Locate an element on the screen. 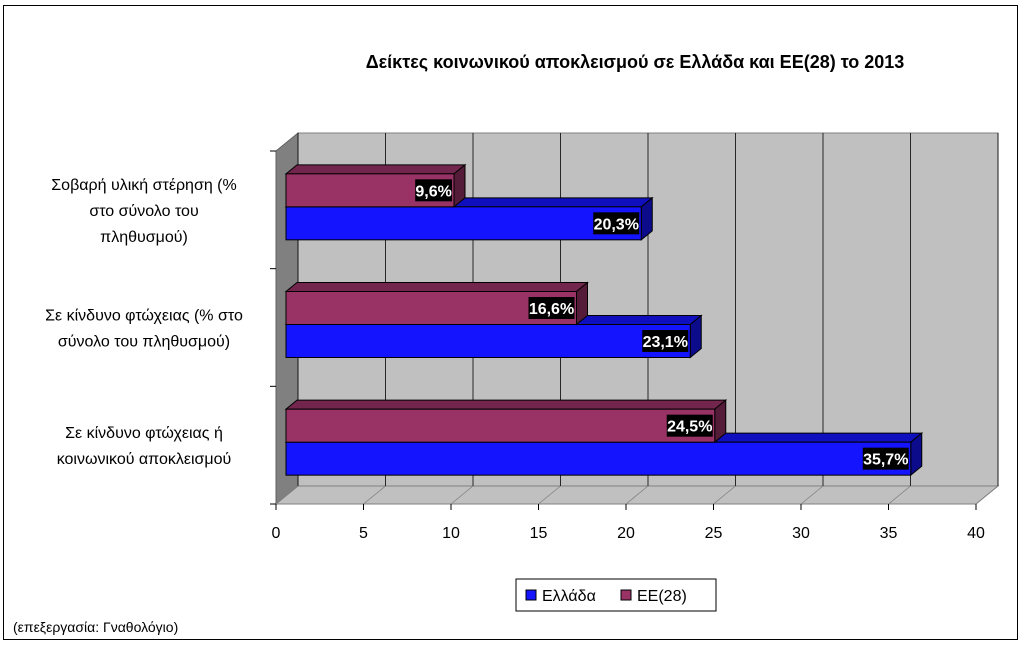  data-label: 9,6% is located at coordinates (433, 191).